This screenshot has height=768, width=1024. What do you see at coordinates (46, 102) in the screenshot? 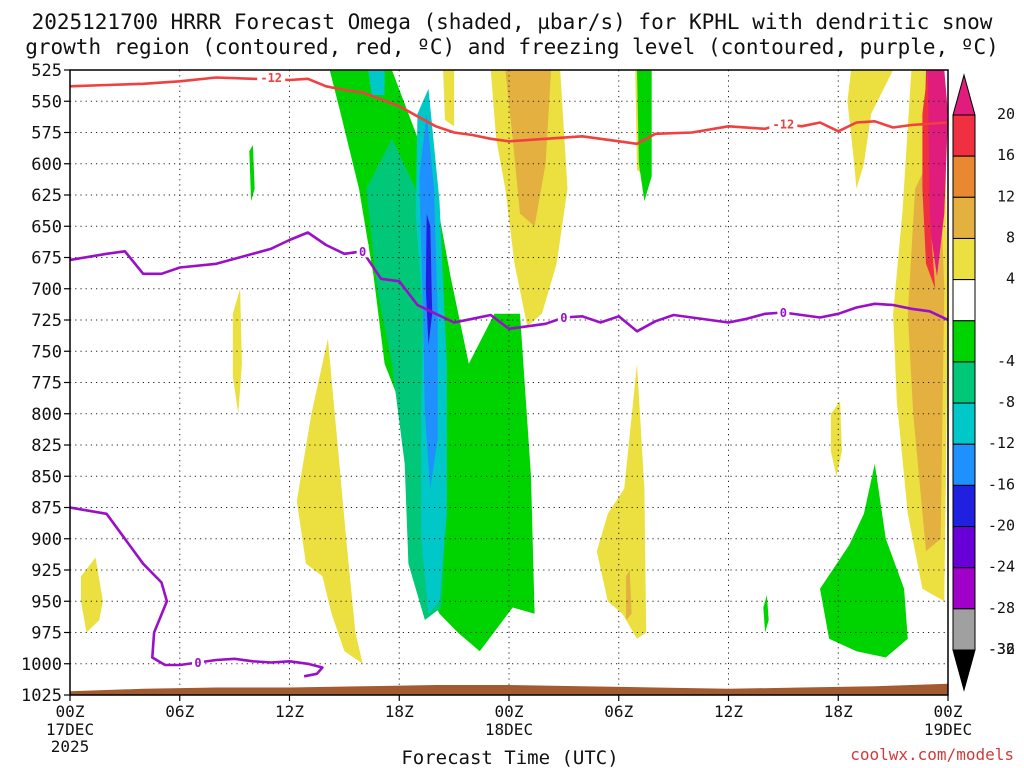
I see `y-tick-label-550: 550` at bounding box center [46, 102].